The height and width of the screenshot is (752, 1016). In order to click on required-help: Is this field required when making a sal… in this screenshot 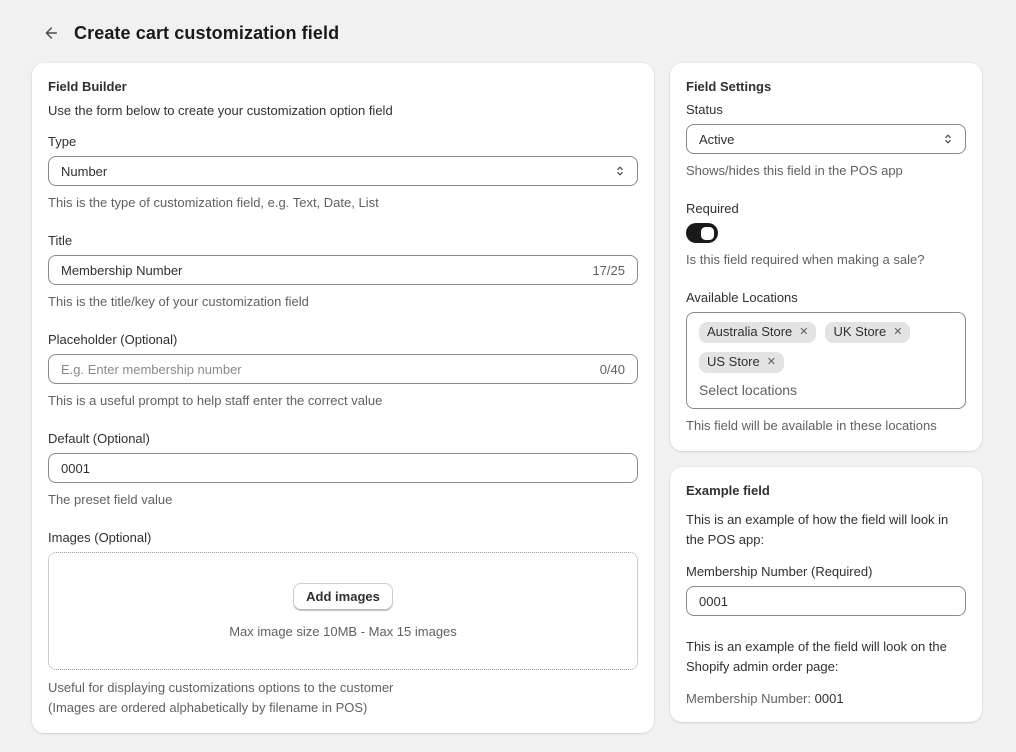, I will do `click(805, 259)`.